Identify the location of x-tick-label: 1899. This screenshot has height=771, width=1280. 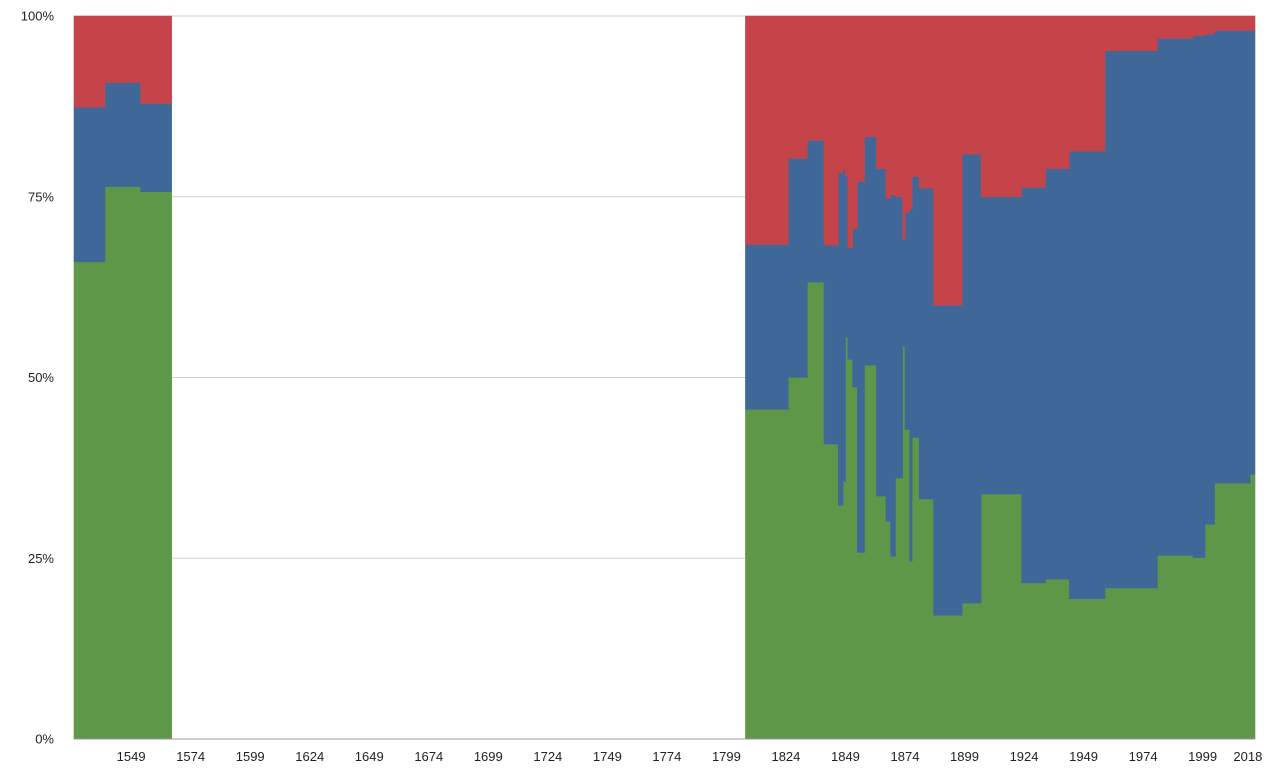
(964, 756).